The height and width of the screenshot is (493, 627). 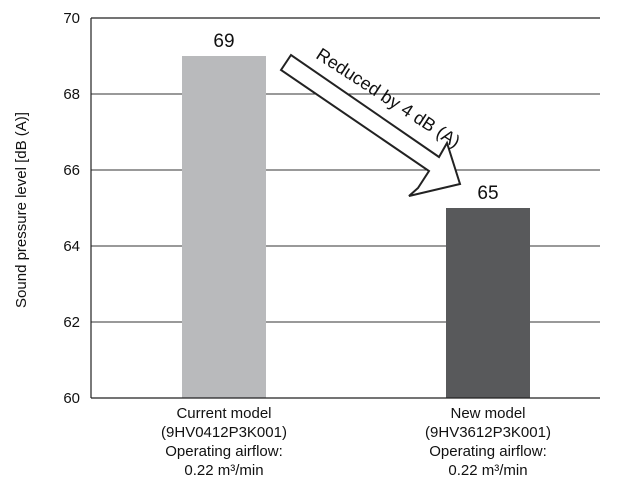 I want to click on y-tick-labels: 60 62 64 66 68 70, so click(x=71, y=208).